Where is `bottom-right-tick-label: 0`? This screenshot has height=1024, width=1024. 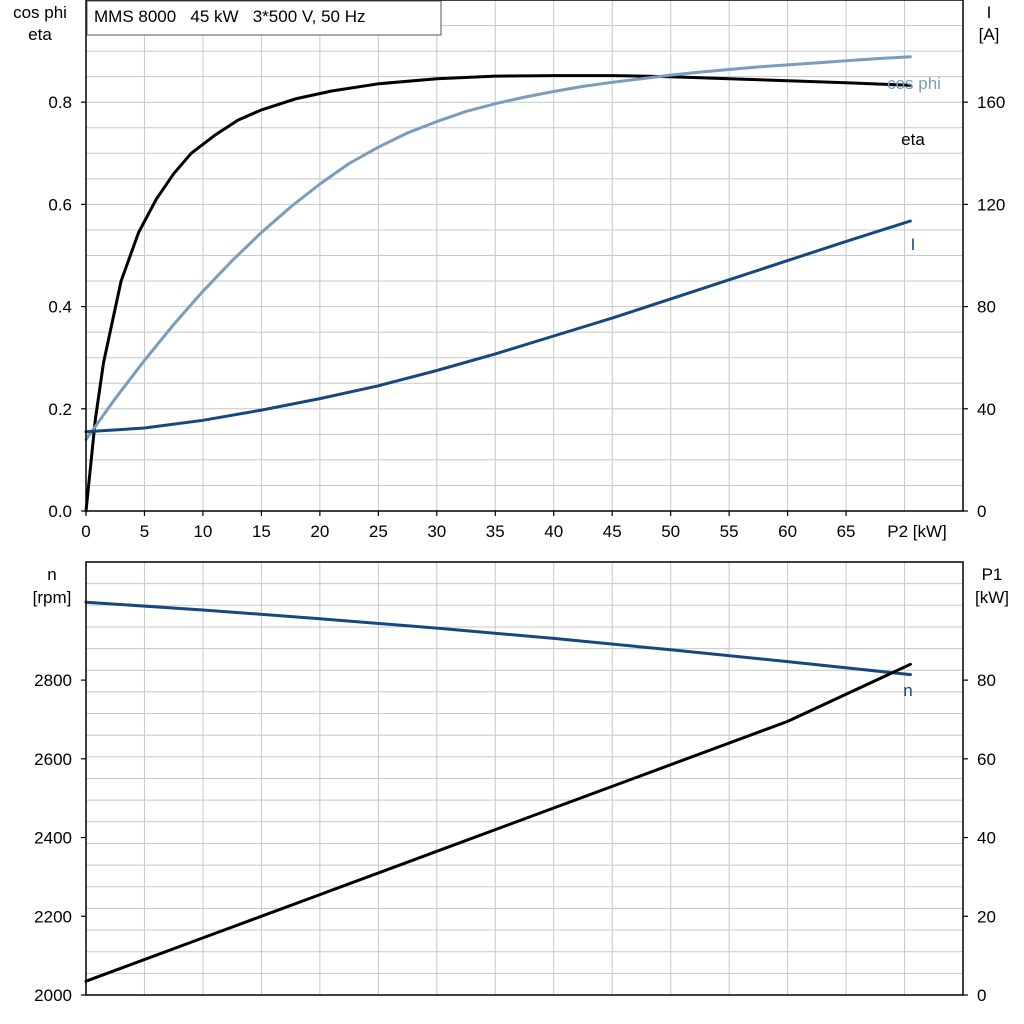 bottom-right-tick-label: 0 is located at coordinates (981, 995).